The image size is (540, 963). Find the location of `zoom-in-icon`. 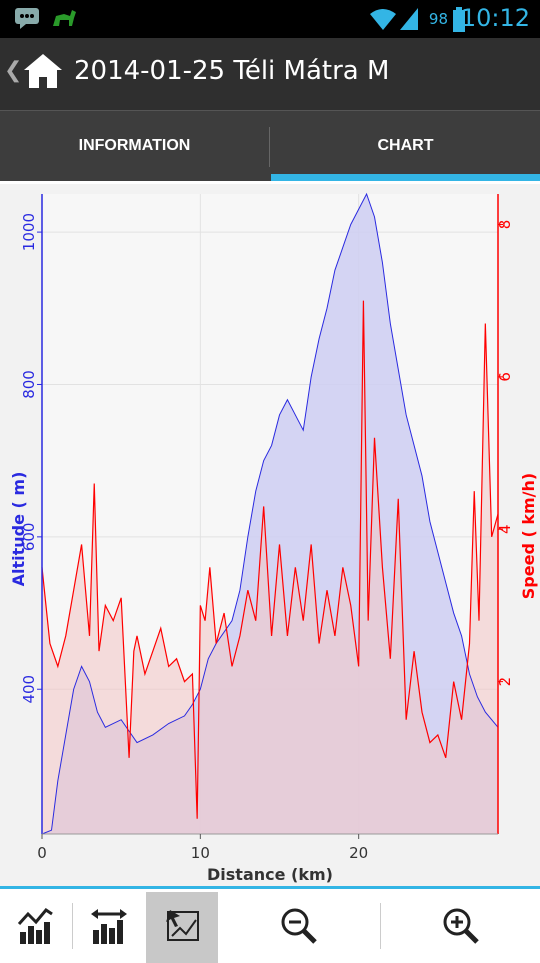

zoom-in-icon is located at coordinates (461, 928).